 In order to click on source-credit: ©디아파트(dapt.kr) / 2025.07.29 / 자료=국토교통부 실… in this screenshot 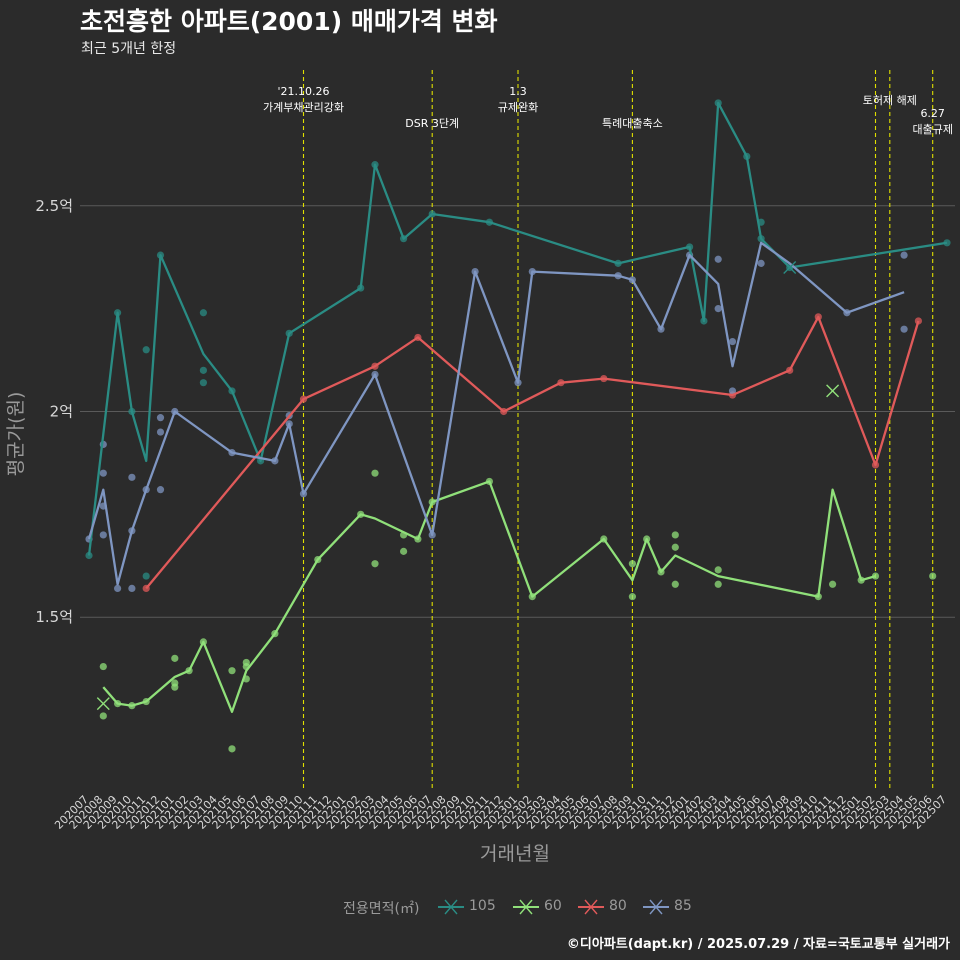, I will do `click(758, 944)`.